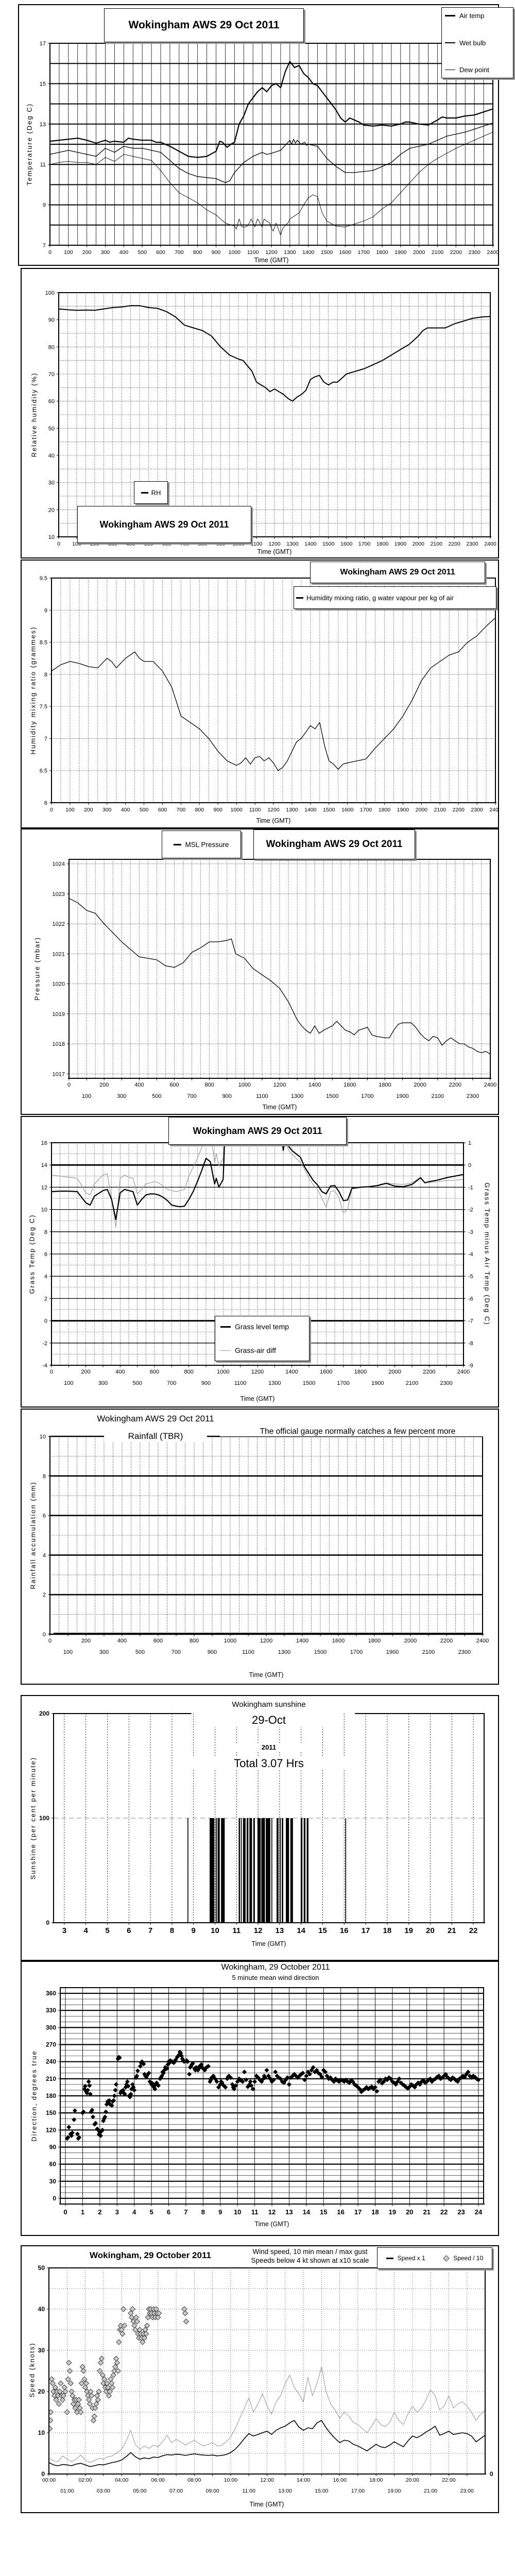 The width and height of the screenshot is (515, 2576). I want to click on svg-text: 23:00, so click(467, 2491).